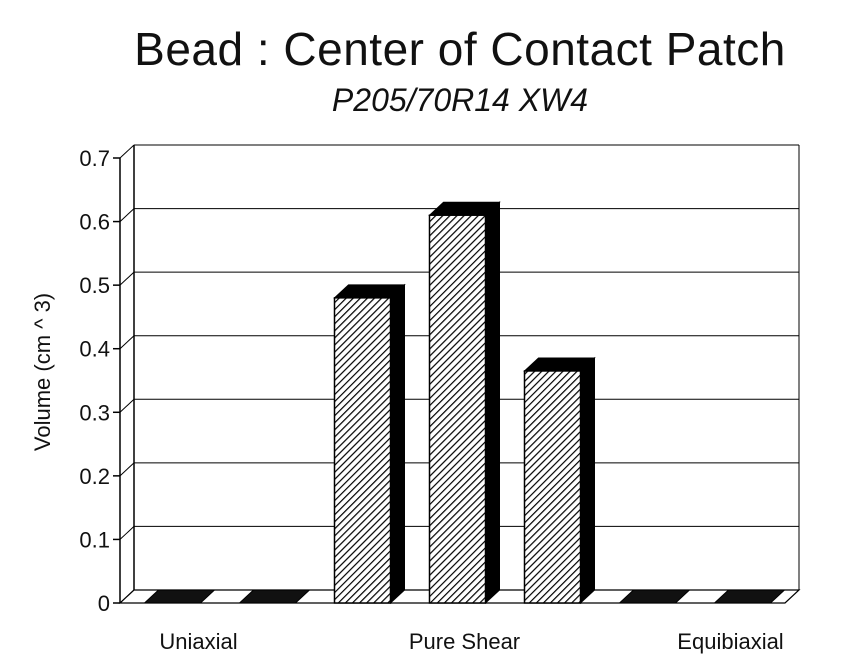 This screenshot has width=845, height=672. What do you see at coordinates (94, 412) in the screenshot?
I see `y-tick-label: 0.3` at bounding box center [94, 412].